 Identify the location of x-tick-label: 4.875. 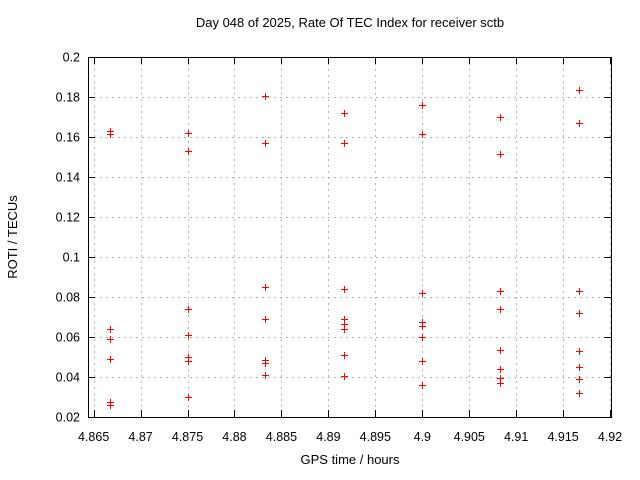
(187, 437).